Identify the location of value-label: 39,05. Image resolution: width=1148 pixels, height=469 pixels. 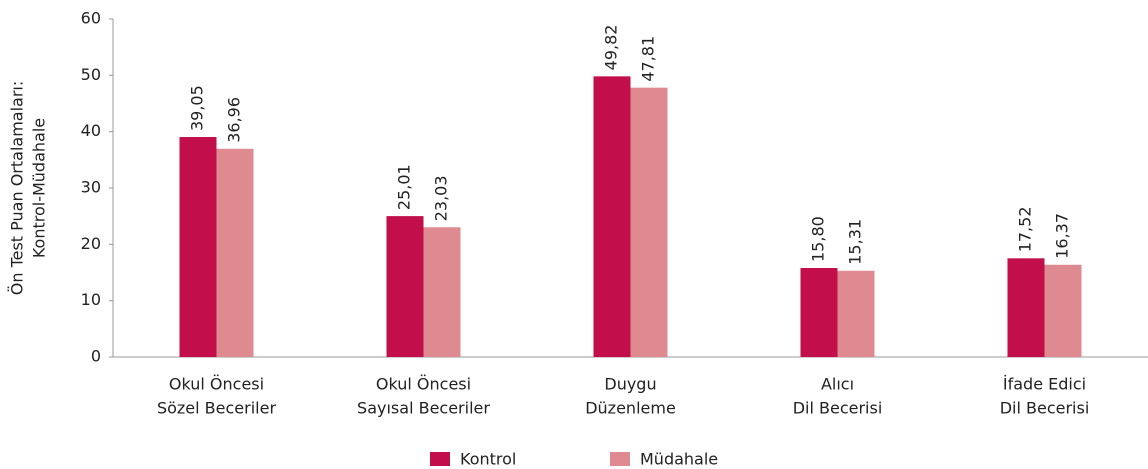
(197, 108).